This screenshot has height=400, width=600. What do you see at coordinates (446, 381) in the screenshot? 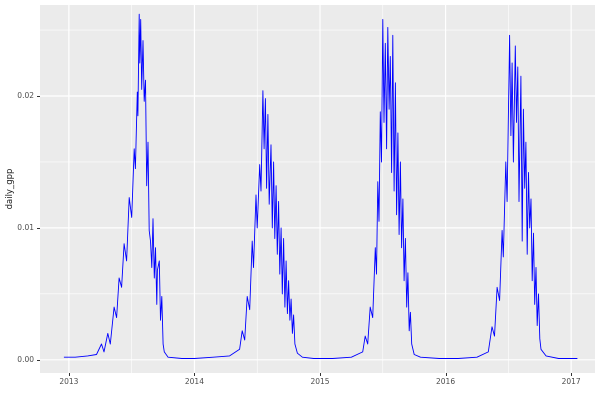
I see `x-tick-label: 2016` at bounding box center [446, 381].